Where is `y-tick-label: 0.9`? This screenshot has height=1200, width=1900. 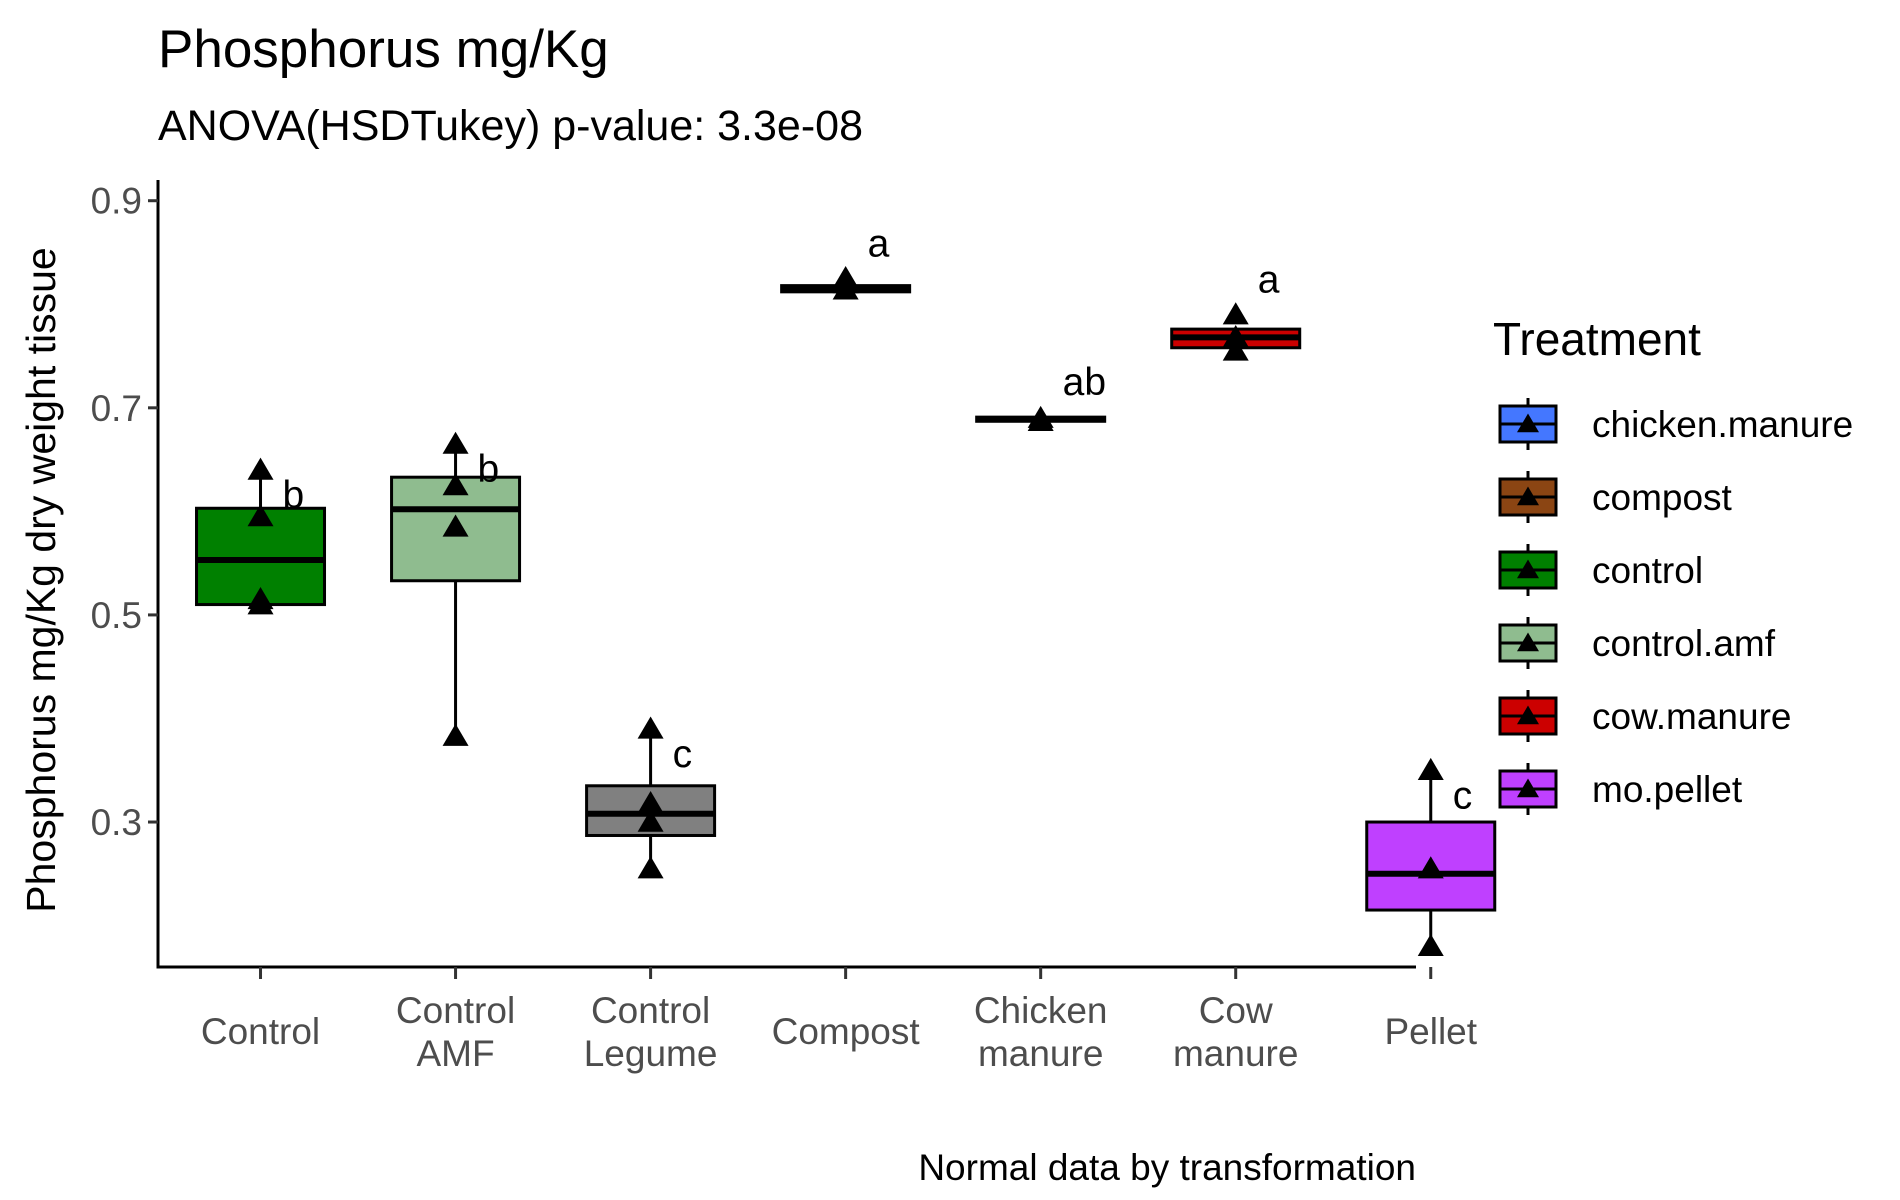
y-tick-label: 0.9 is located at coordinates (116, 201).